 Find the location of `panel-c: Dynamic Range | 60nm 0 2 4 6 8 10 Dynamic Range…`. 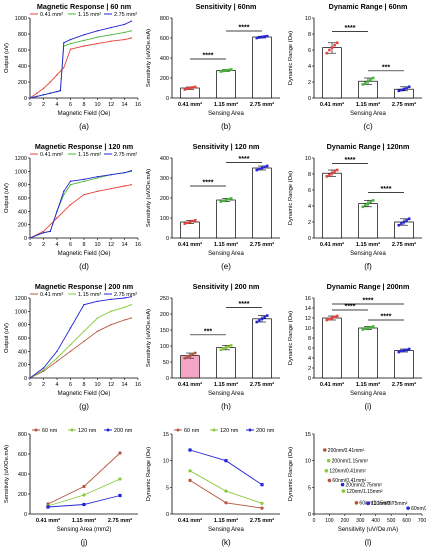

panel-c: Dynamic Range | 60nm 0 2 4 6 8 10 Dynamic Range… is located at coordinates (355, 66).